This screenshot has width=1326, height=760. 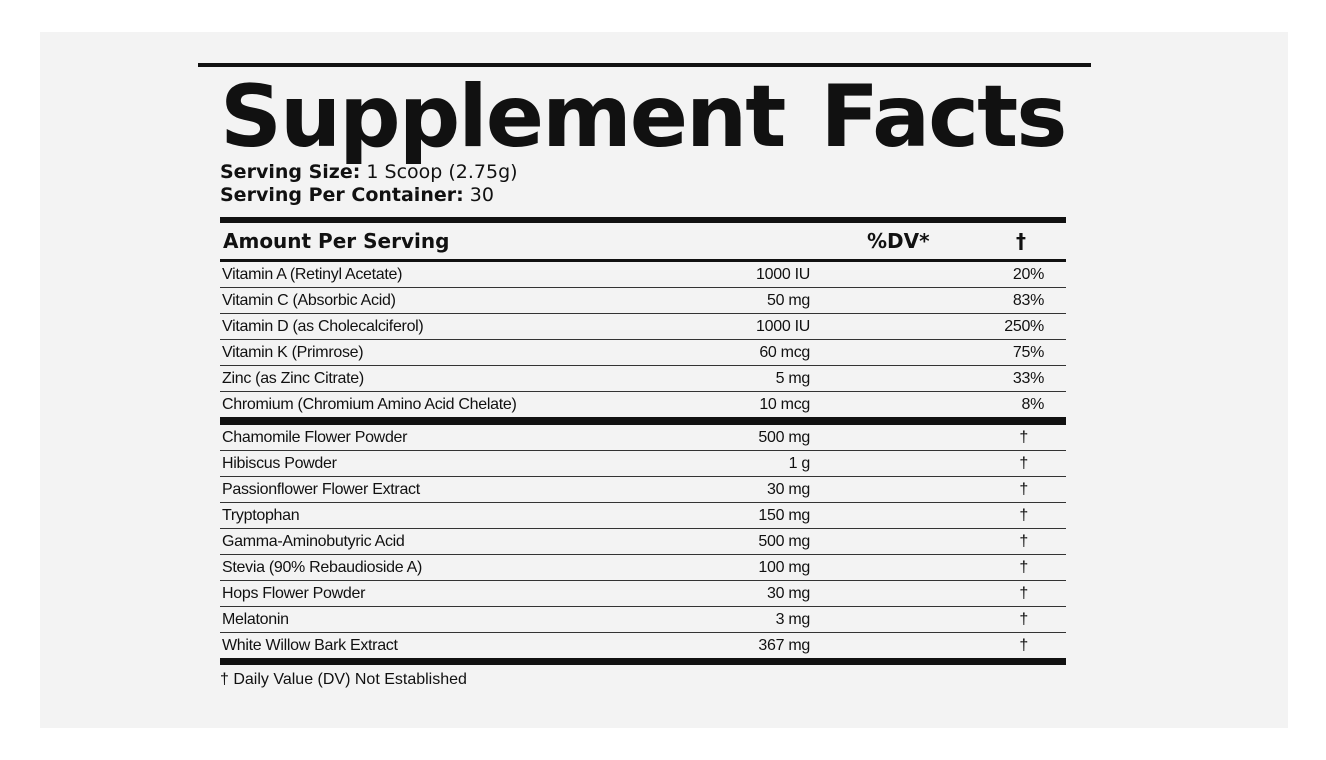 I want to click on table-row: Hops Flower Powder 30 mg †, so click(x=643, y=594).